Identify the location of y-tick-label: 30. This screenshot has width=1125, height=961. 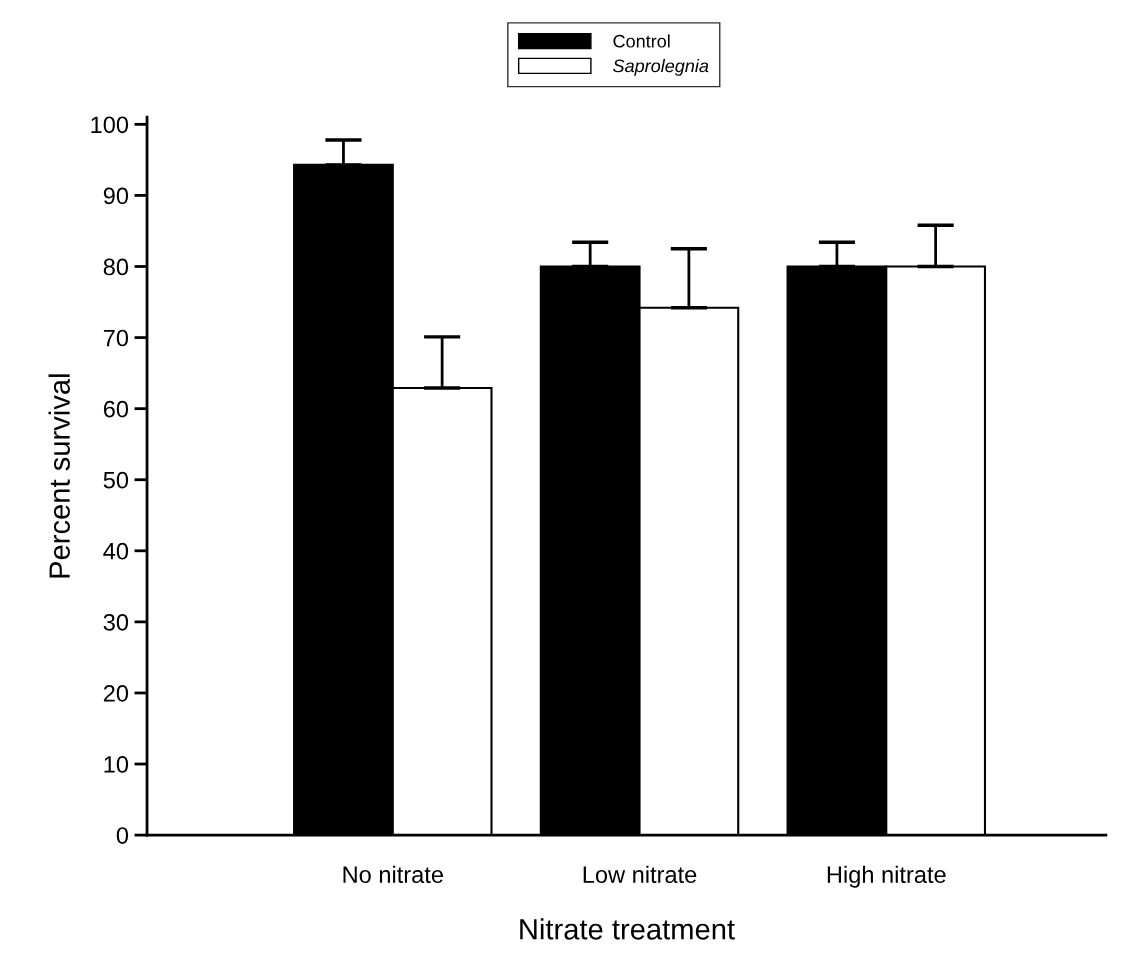
(116, 622).